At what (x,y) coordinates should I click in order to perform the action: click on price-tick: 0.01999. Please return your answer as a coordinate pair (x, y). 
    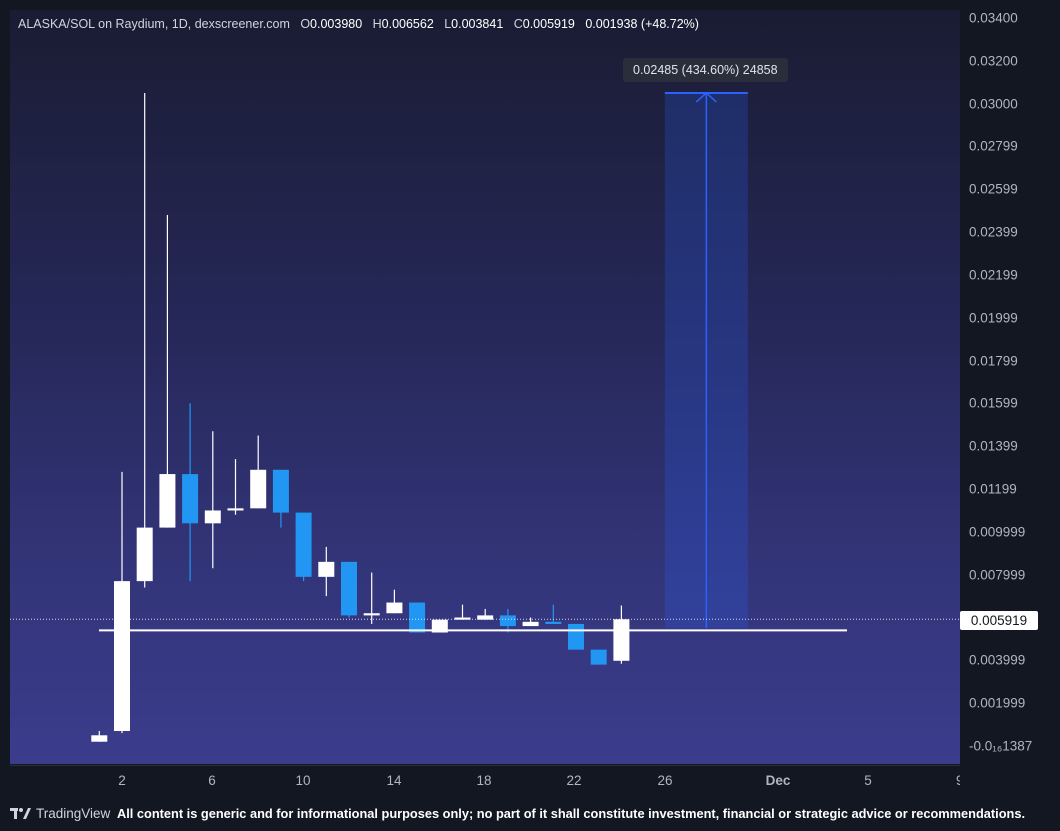
    Looking at the image, I should click on (993, 318).